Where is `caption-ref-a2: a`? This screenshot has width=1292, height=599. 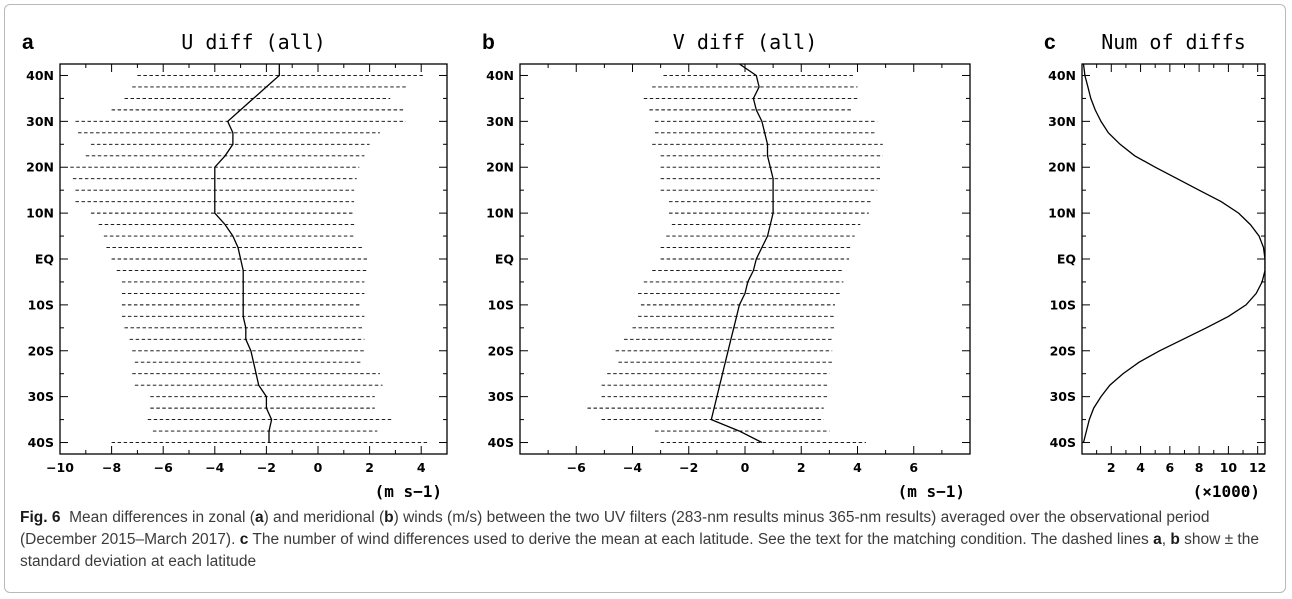 caption-ref-a2: a is located at coordinates (1157, 539).